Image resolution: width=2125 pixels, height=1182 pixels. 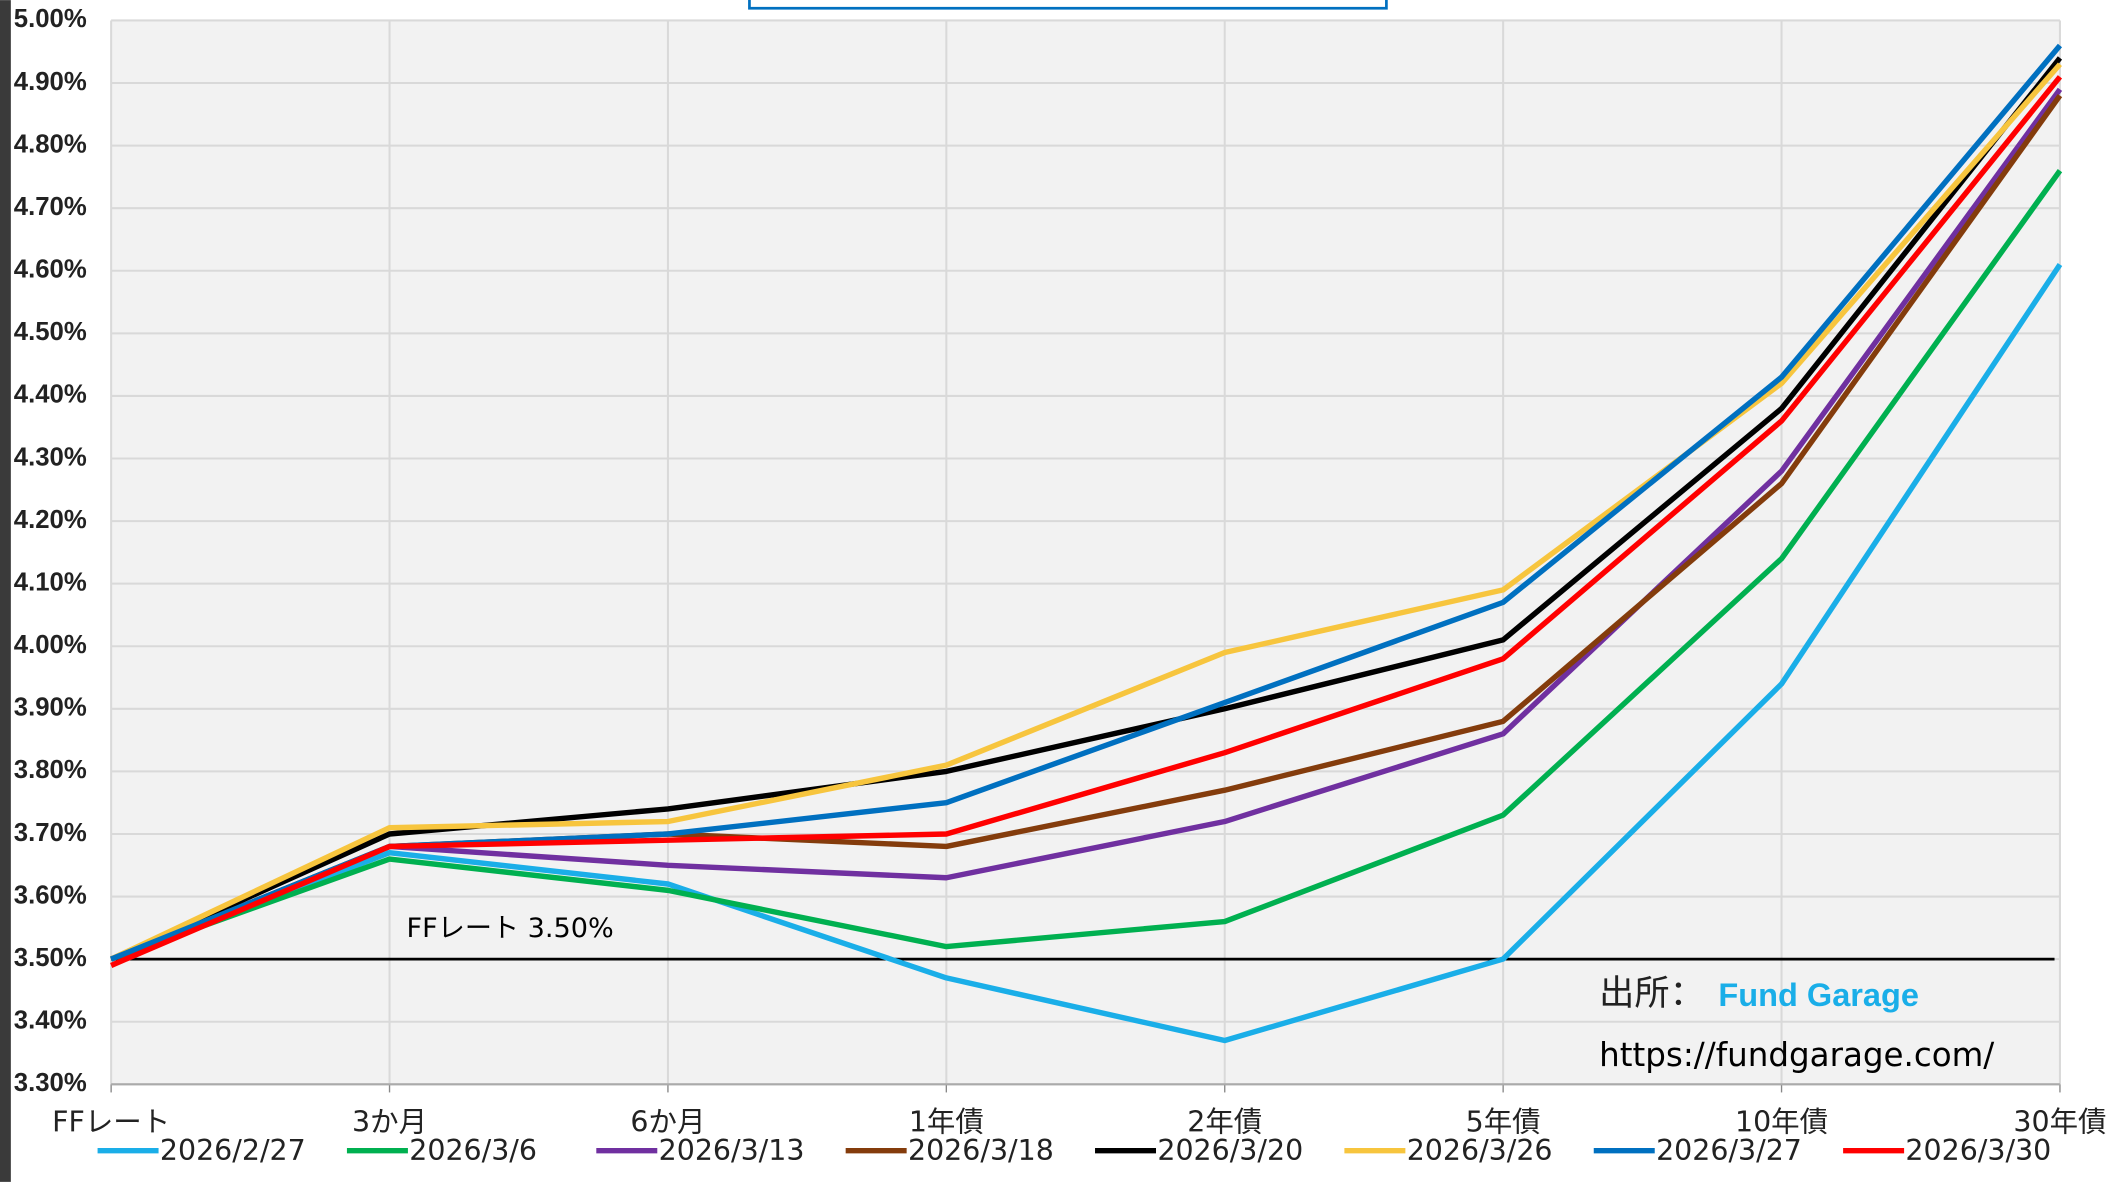 I want to click on x-tick-label: 10年債, so click(x=1781, y=1122).